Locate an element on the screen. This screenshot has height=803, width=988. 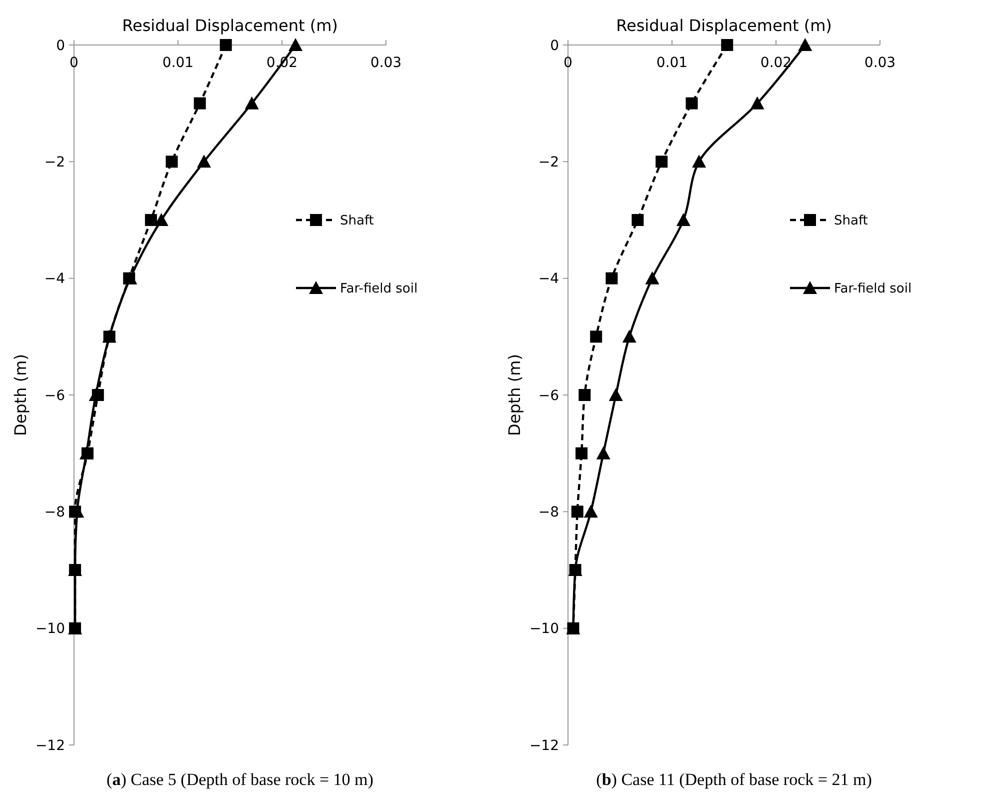
x-tick-label: 0.02 is located at coordinates (776, 63).